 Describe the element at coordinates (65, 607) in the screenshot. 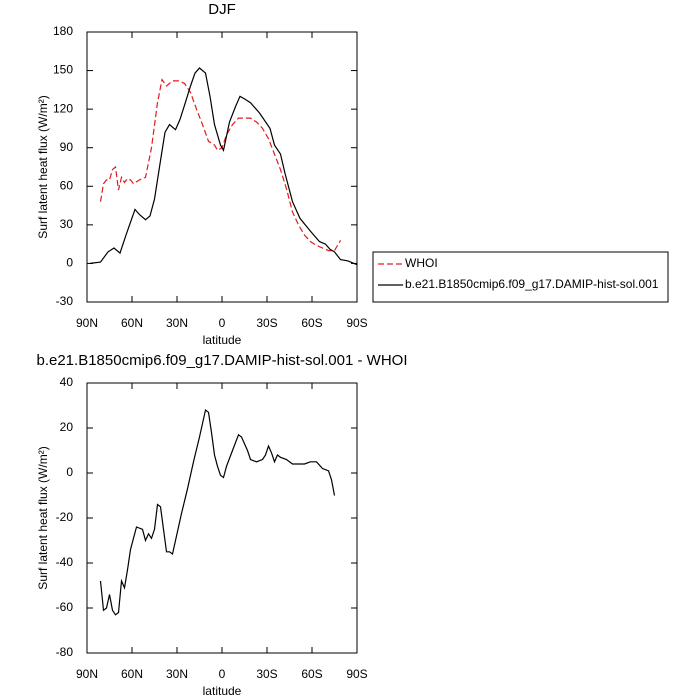

I see `y-tick-label: -60` at that location.